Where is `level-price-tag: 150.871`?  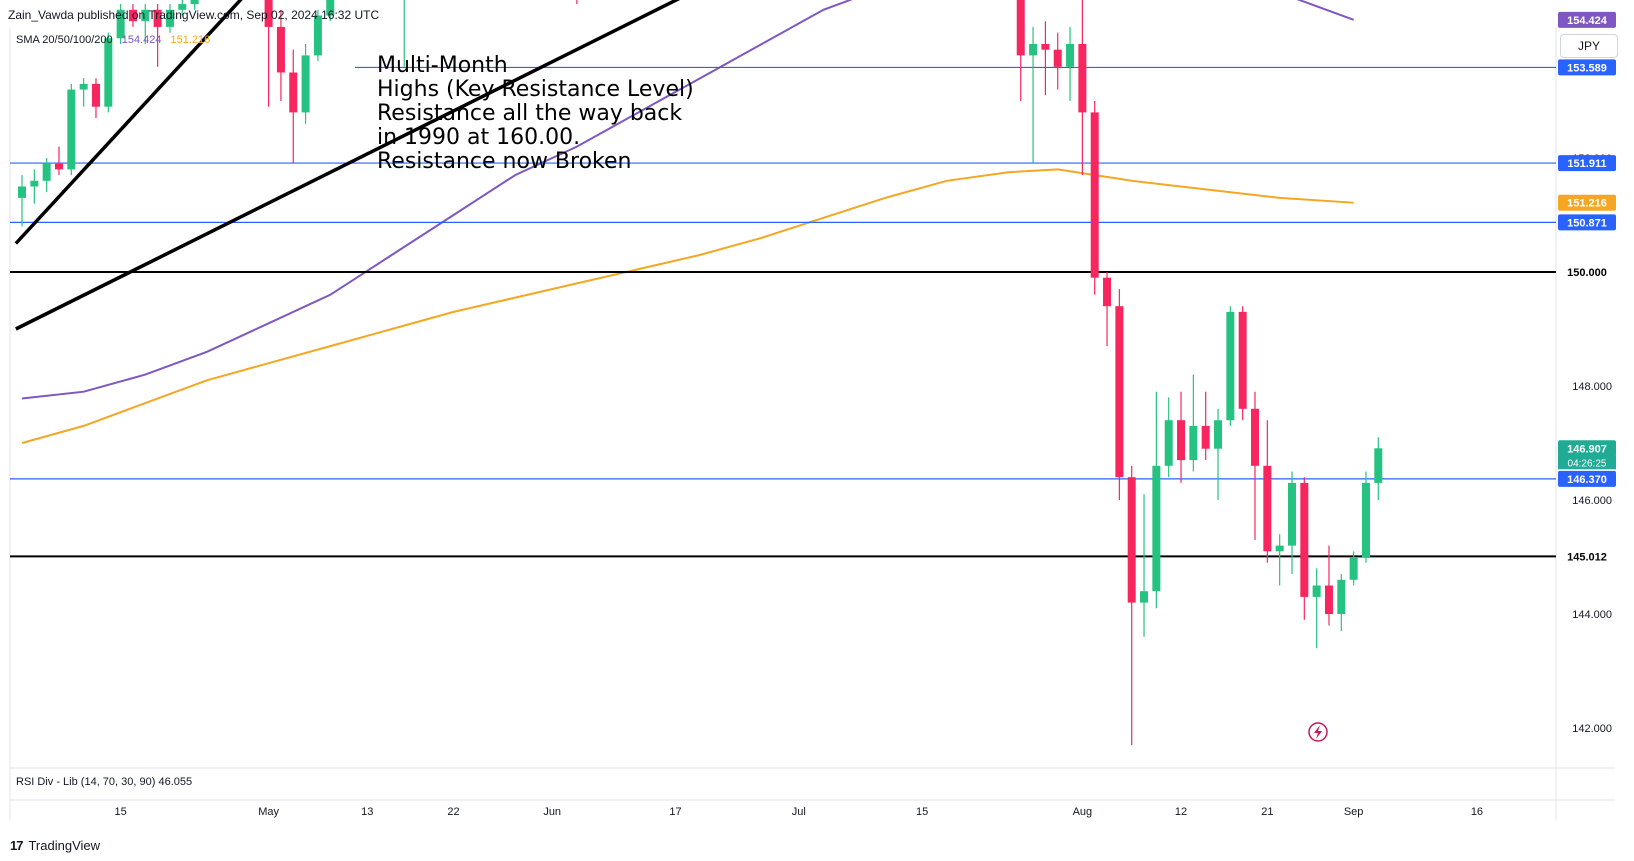 level-price-tag: 150.871 is located at coordinates (1587, 223).